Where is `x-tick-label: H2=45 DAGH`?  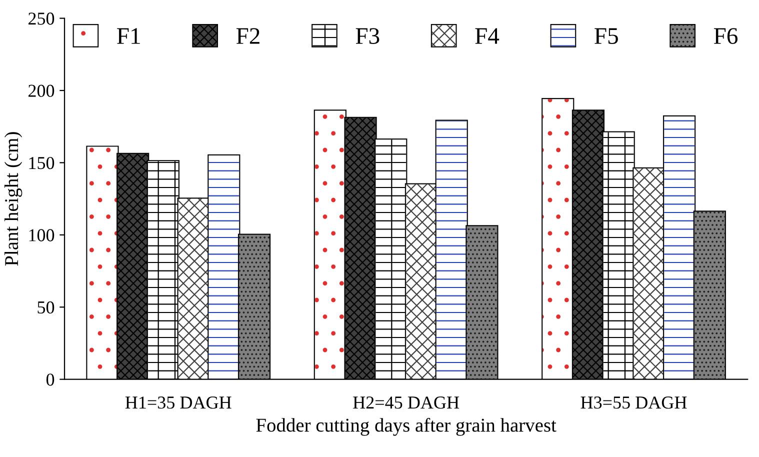 x-tick-label: H2=45 DAGH is located at coordinates (406, 402).